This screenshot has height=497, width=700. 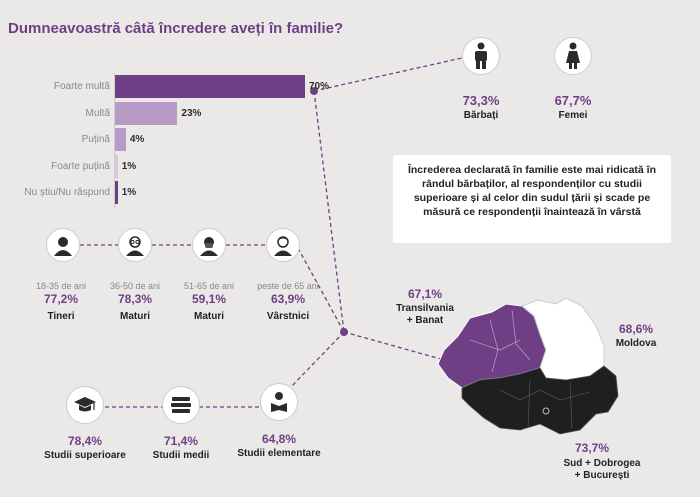 I want to click on bar-value-label: 23%, so click(x=191, y=113).